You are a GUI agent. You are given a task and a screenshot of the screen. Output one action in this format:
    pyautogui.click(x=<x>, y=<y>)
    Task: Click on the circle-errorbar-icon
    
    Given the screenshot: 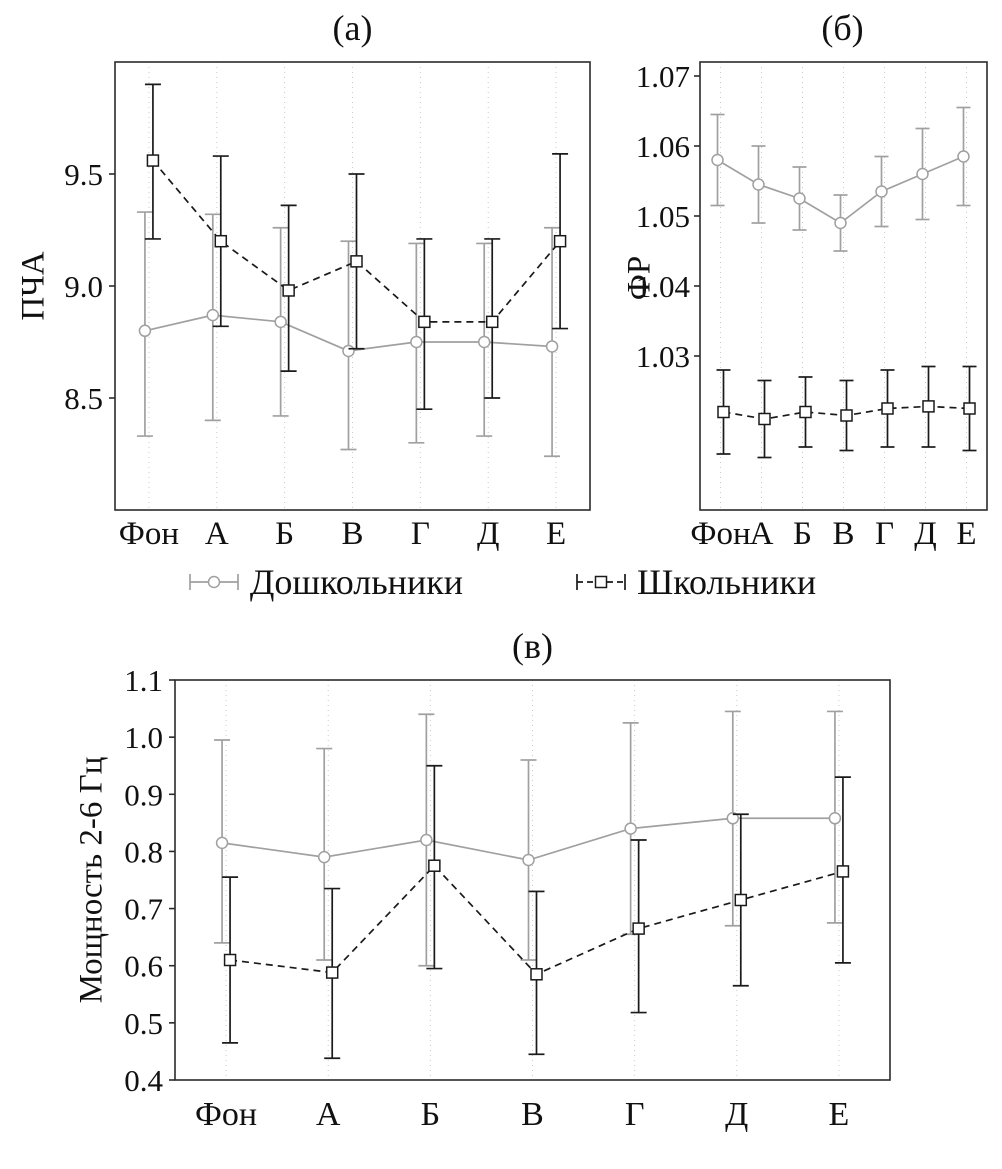 What is the action you would take?
    pyautogui.click(x=213, y=582)
    